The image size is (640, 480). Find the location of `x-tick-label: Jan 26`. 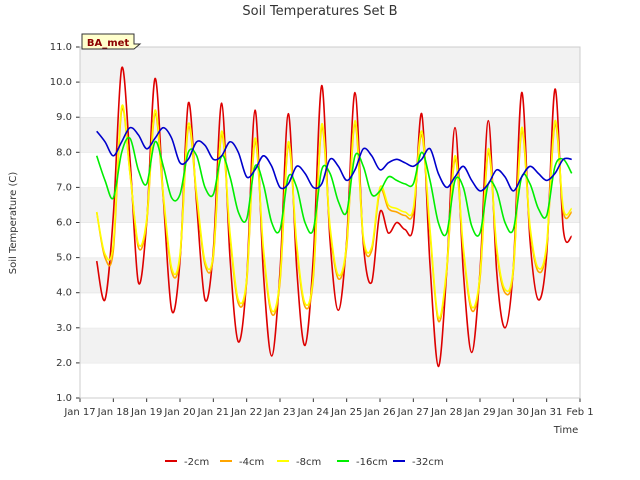

x-tick-label: Jan 26 is located at coordinates (379, 412).